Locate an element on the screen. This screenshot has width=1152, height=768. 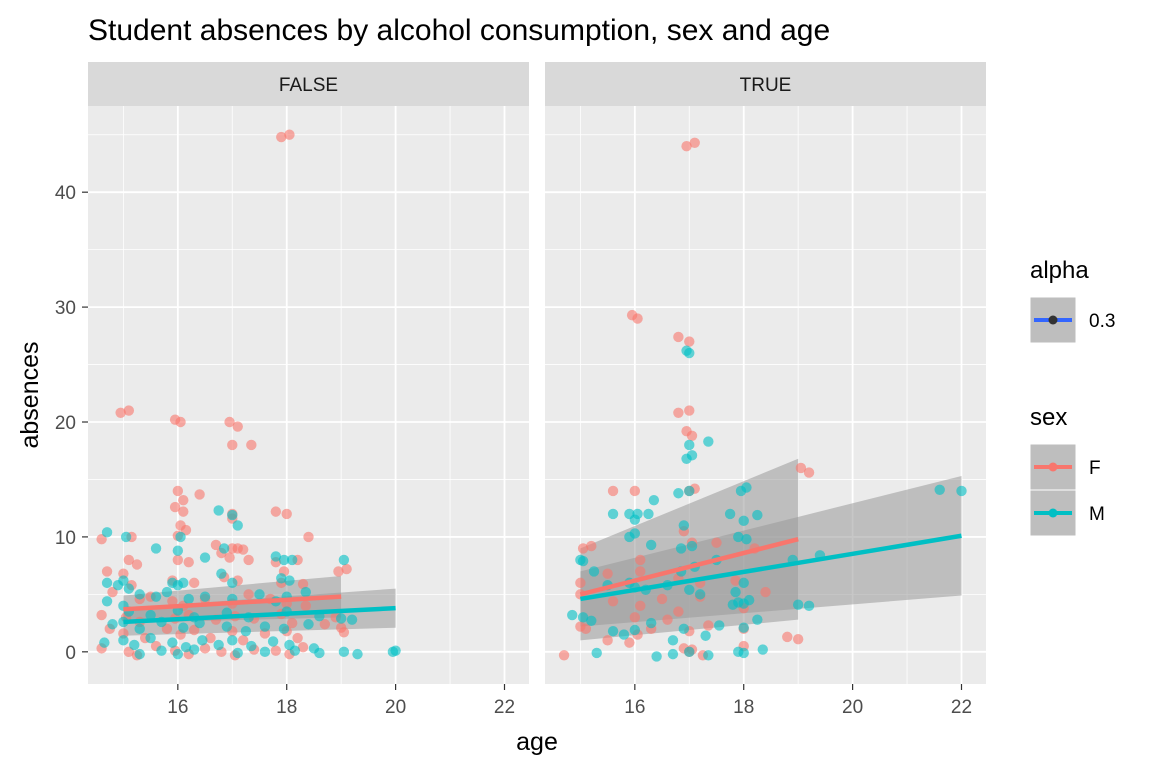
legend-label-f: F is located at coordinates (1095, 468).